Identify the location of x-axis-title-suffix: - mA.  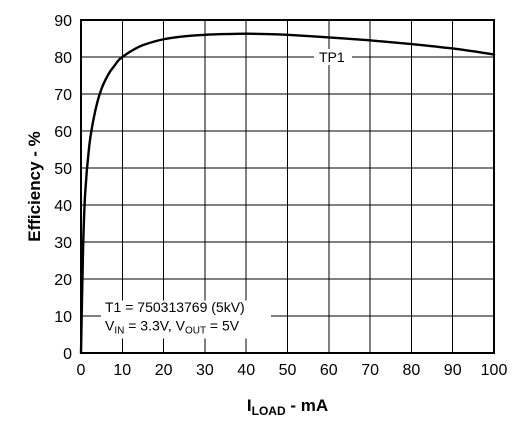
(307, 405).